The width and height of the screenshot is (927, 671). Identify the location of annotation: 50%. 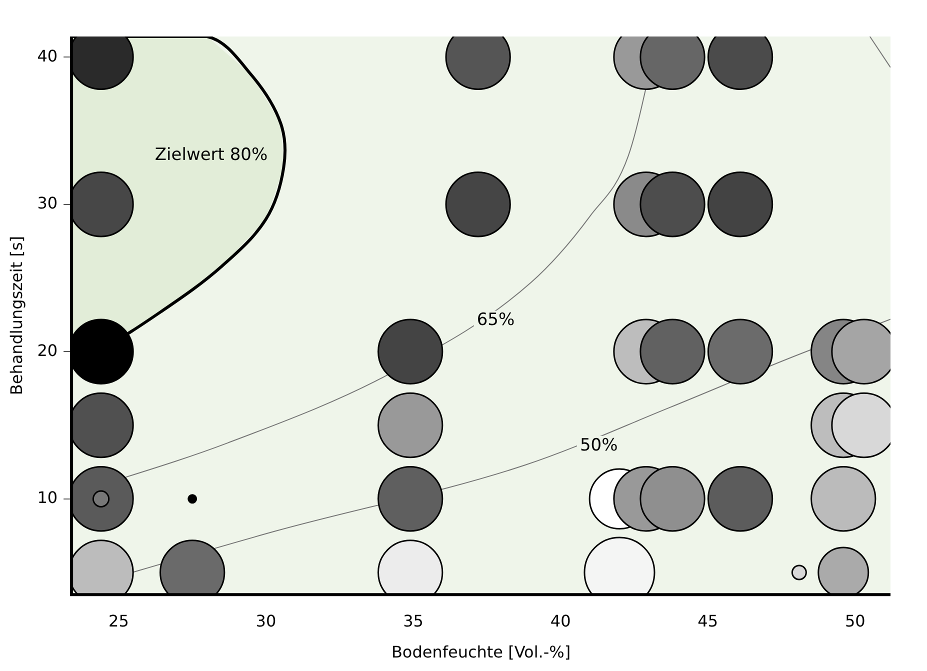
(599, 445).